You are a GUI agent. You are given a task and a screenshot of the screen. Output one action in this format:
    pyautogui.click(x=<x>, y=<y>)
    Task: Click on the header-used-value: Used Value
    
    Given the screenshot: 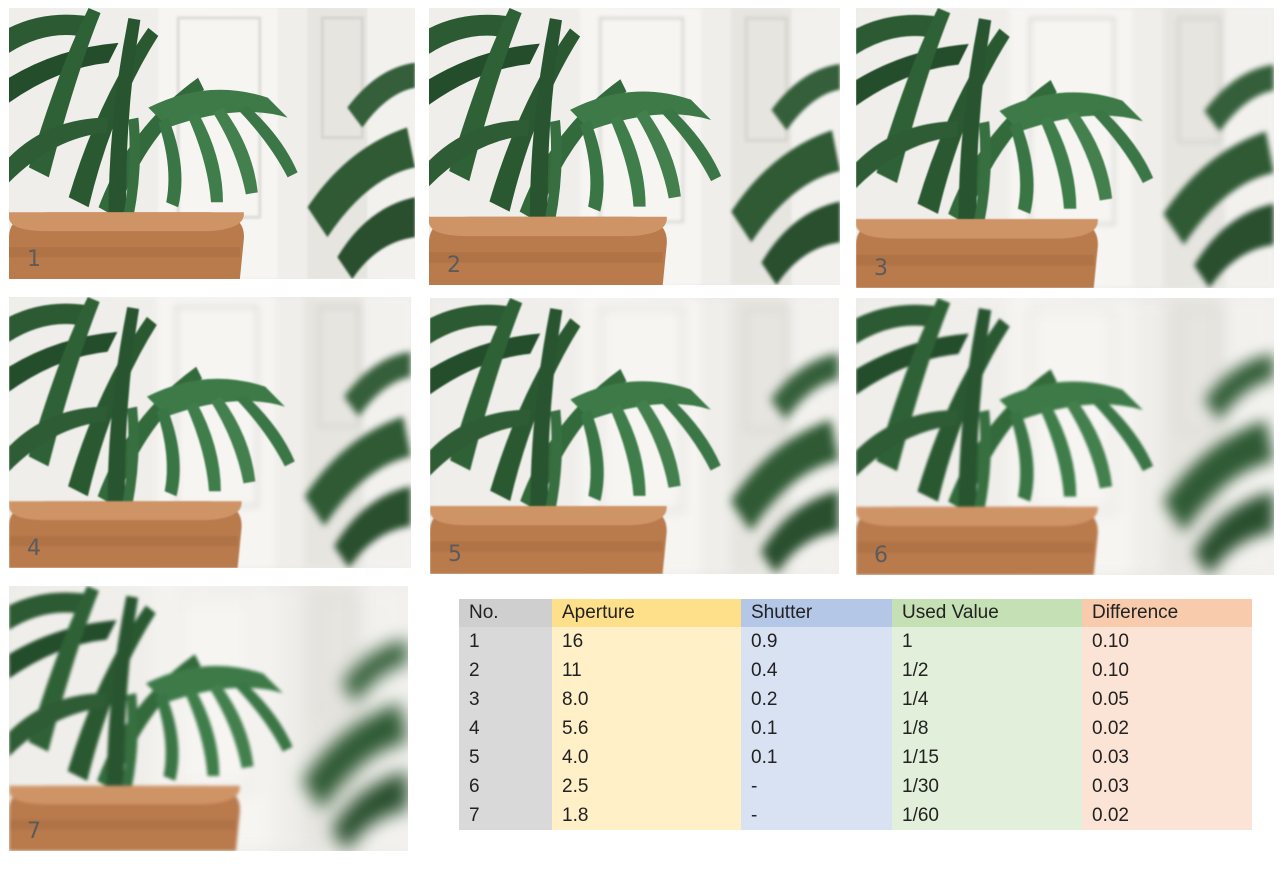 What is the action you would take?
    pyautogui.click(x=987, y=613)
    